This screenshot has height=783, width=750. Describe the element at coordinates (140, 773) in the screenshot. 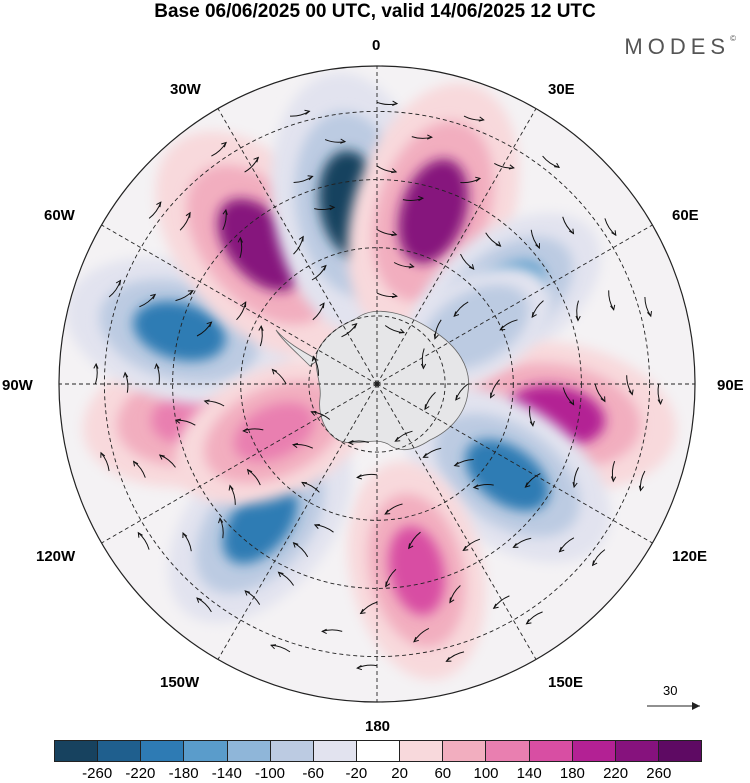

I see `colorbar-tick-label: -220` at that location.